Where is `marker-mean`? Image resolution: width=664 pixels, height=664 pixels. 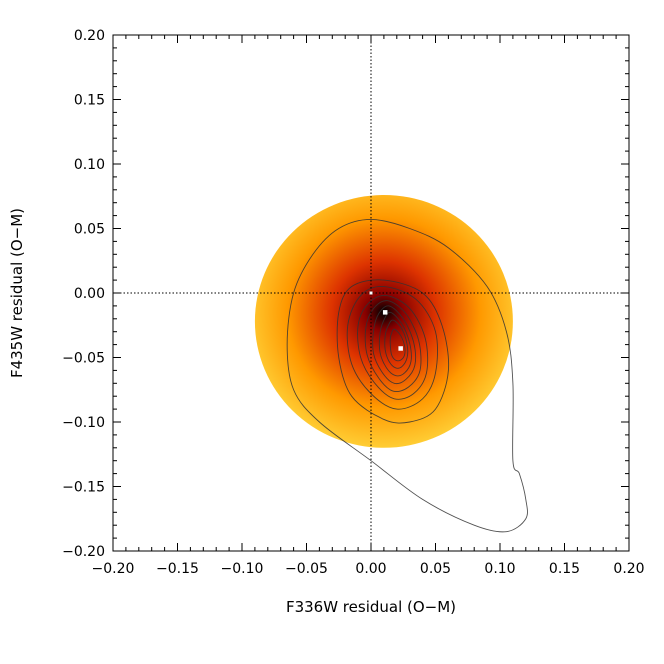
marker-mean is located at coordinates (400, 348).